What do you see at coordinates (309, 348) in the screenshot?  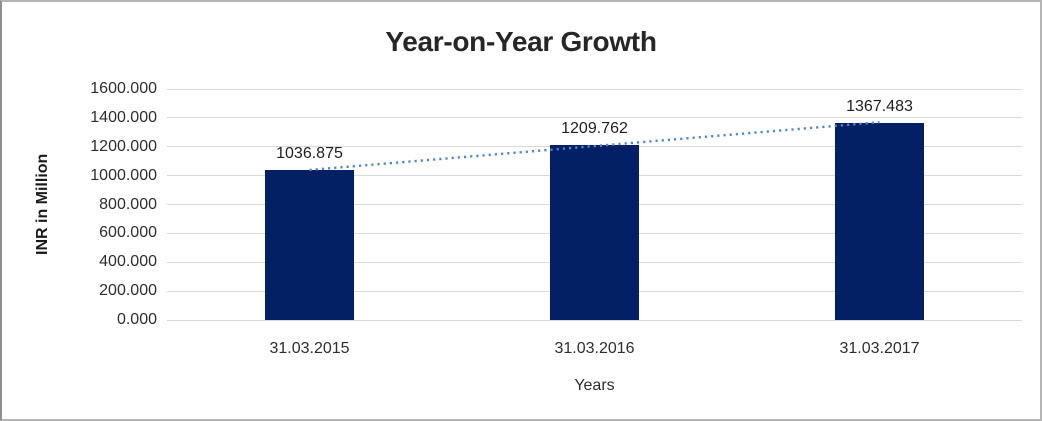 I see `x-tick-label: 31.03.2015` at bounding box center [309, 348].